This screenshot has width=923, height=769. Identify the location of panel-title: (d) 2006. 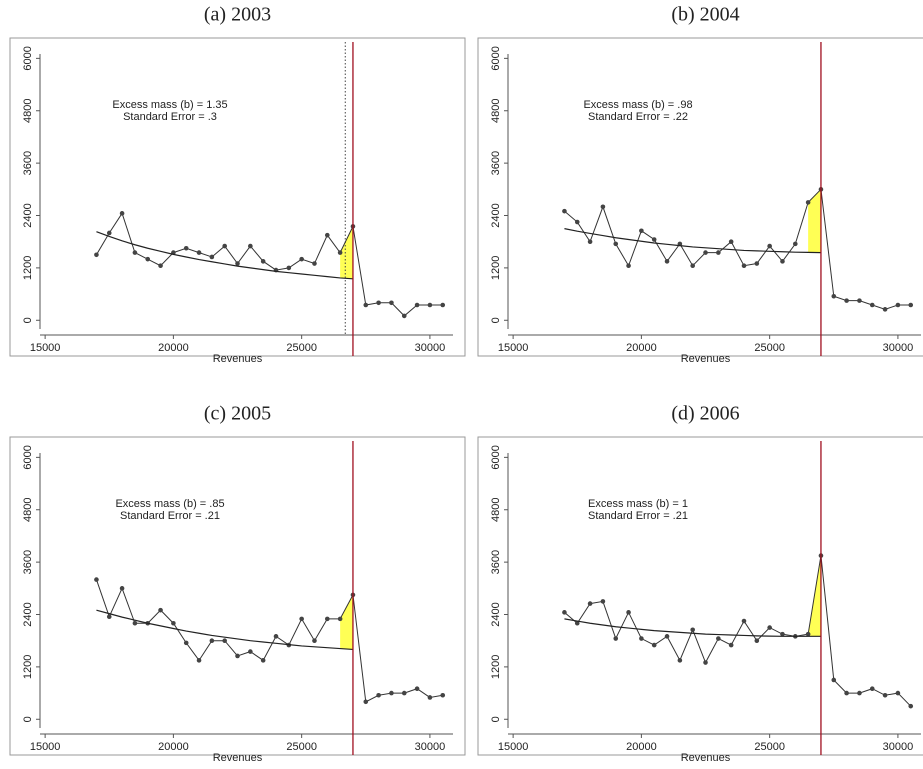
(705, 414).